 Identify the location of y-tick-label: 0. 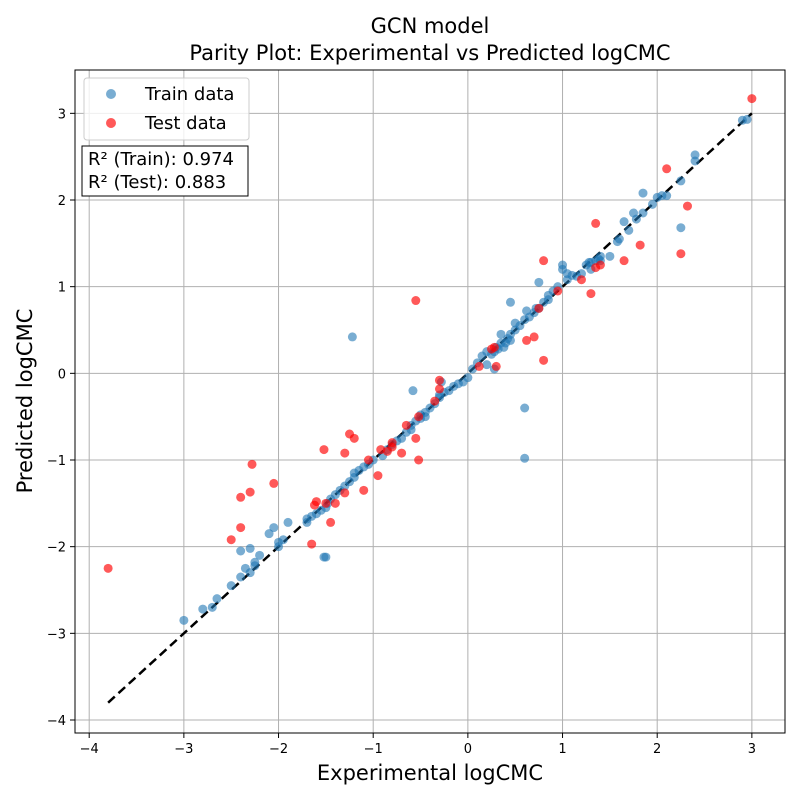
(62, 374).